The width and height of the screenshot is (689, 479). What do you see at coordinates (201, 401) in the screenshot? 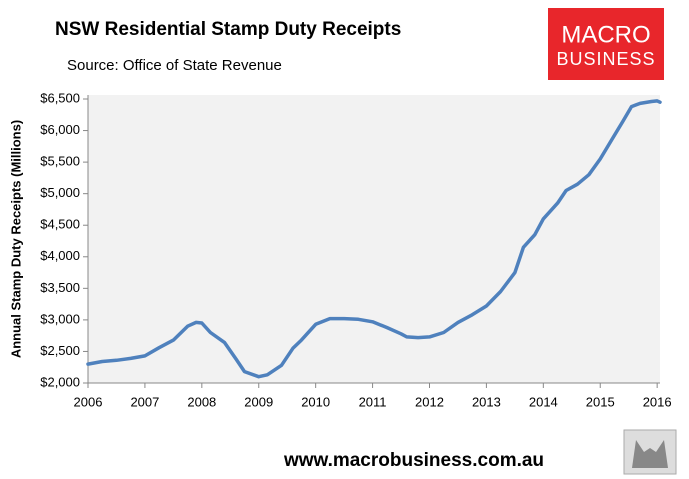
I see `x-tick-label: 2008` at bounding box center [201, 401].